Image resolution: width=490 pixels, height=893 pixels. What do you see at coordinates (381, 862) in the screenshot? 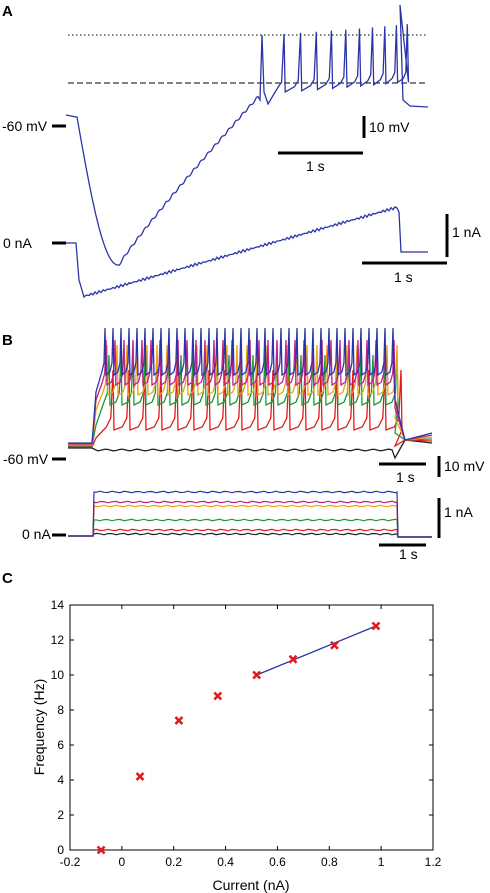
I see `x-tick-label: 1` at bounding box center [381, 862].